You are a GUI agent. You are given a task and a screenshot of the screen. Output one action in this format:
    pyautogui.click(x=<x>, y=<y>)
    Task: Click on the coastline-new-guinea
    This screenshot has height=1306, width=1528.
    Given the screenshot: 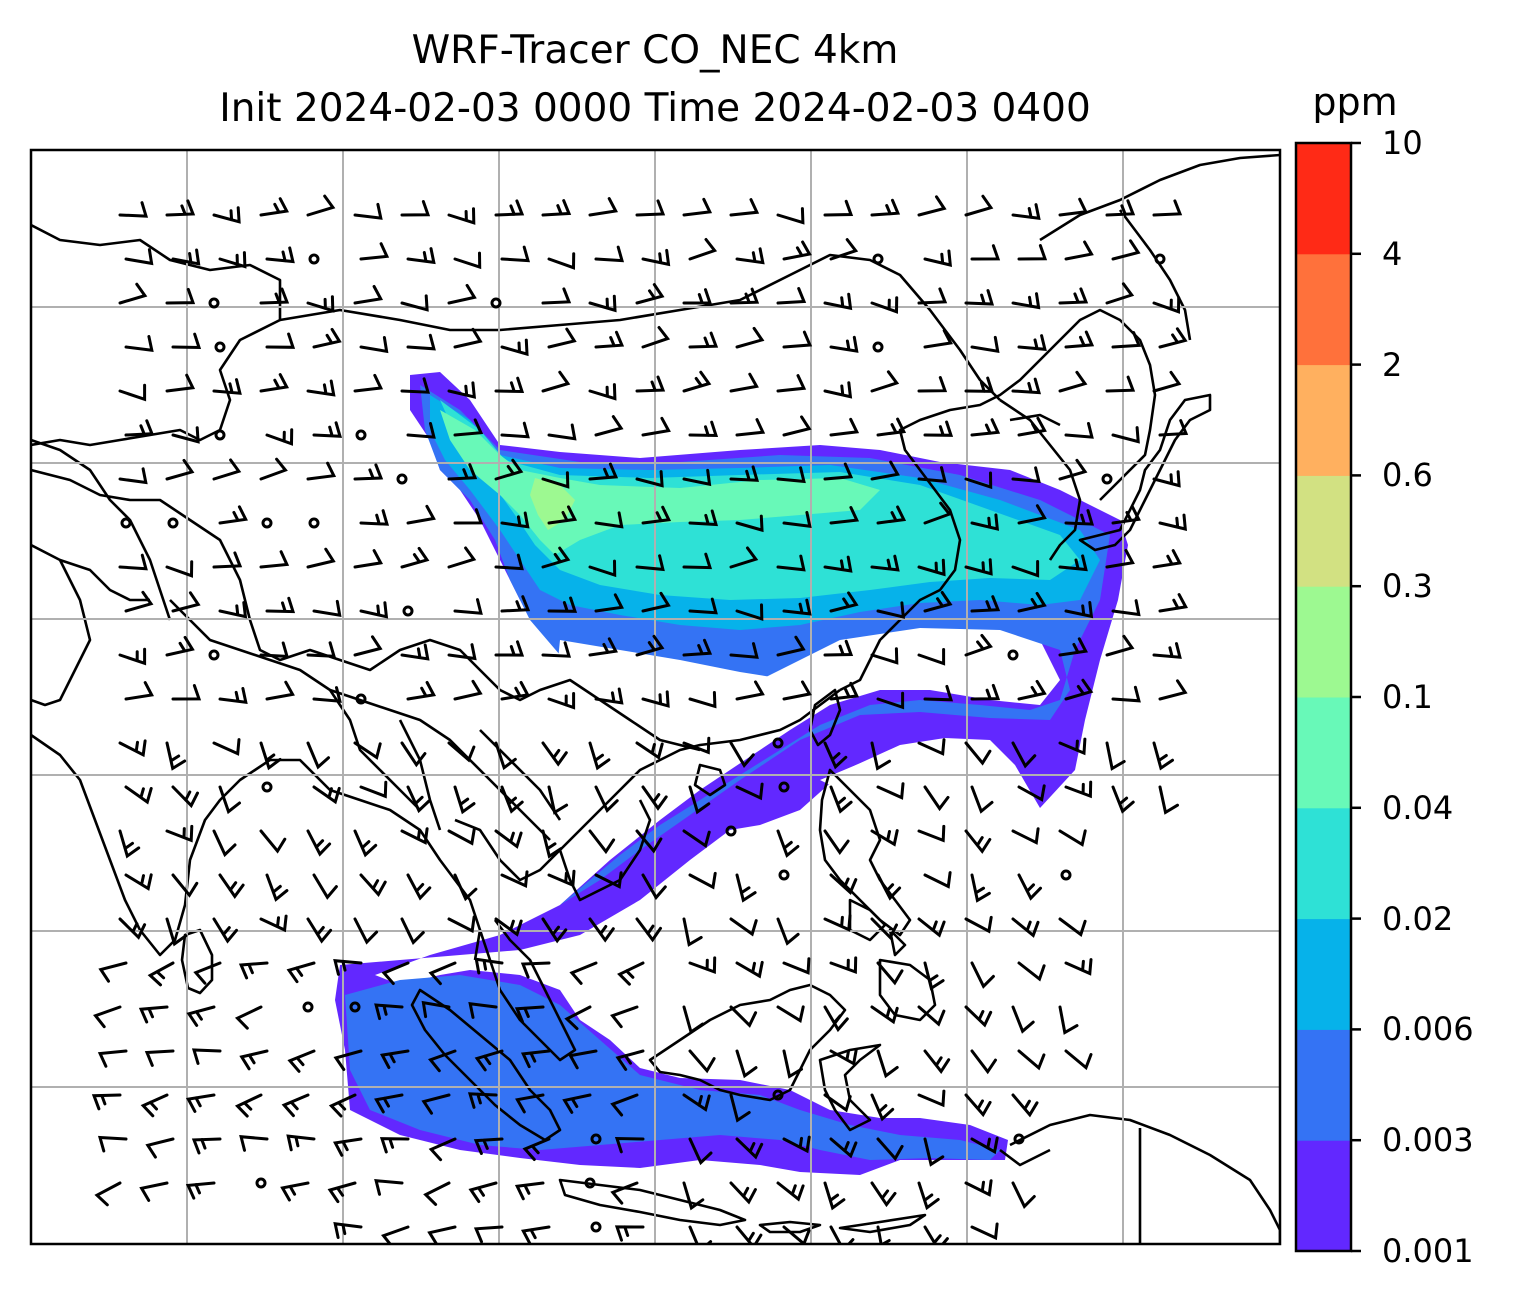 What is the action you would take?
    pyautogui.click(x=1139, y=1178)
    